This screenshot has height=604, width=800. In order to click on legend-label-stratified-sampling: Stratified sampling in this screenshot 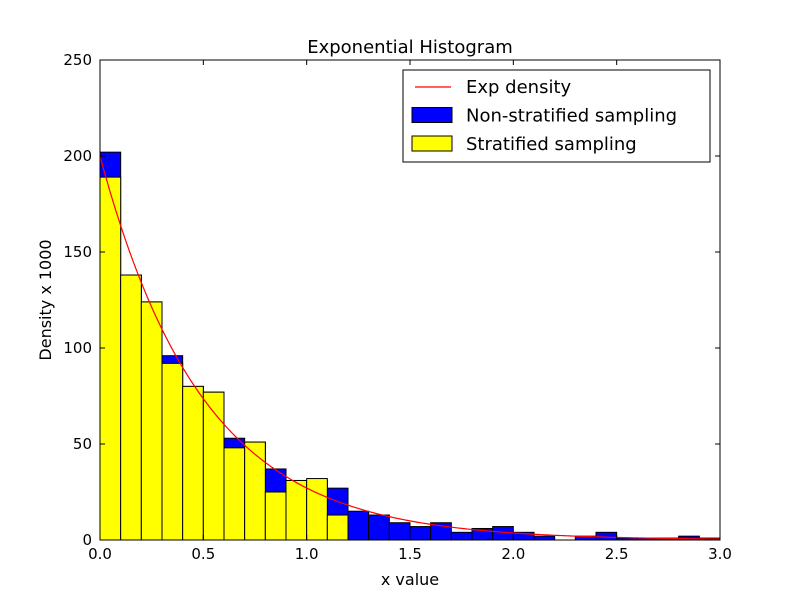, I will do `click(551, 144)`.